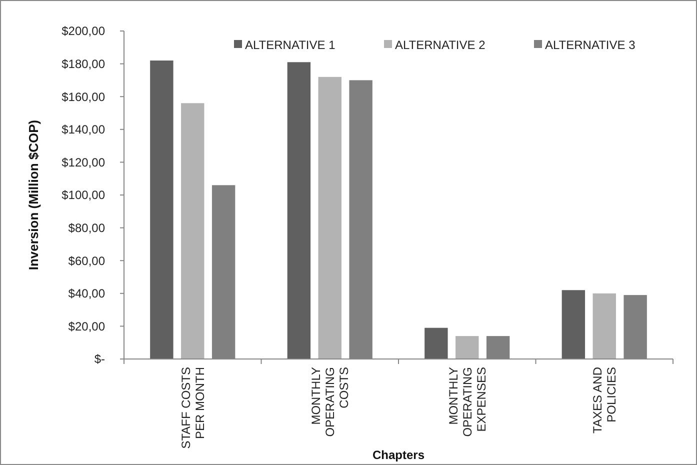 This screenshot has width=697, height=465. What do you see at coordinates (84, 129) in the screenshot?
I see `y-tick-label: $140,00` at bounding box center [84, 129].